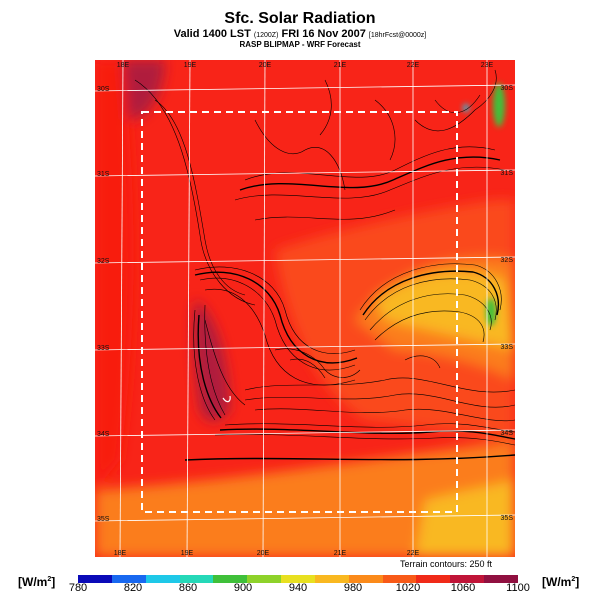 This screenshot has height=600, width=600. Describe the element at coordinates (78, 588) in the screenshot. I see `colorbar-tick-label: 780` at that location.